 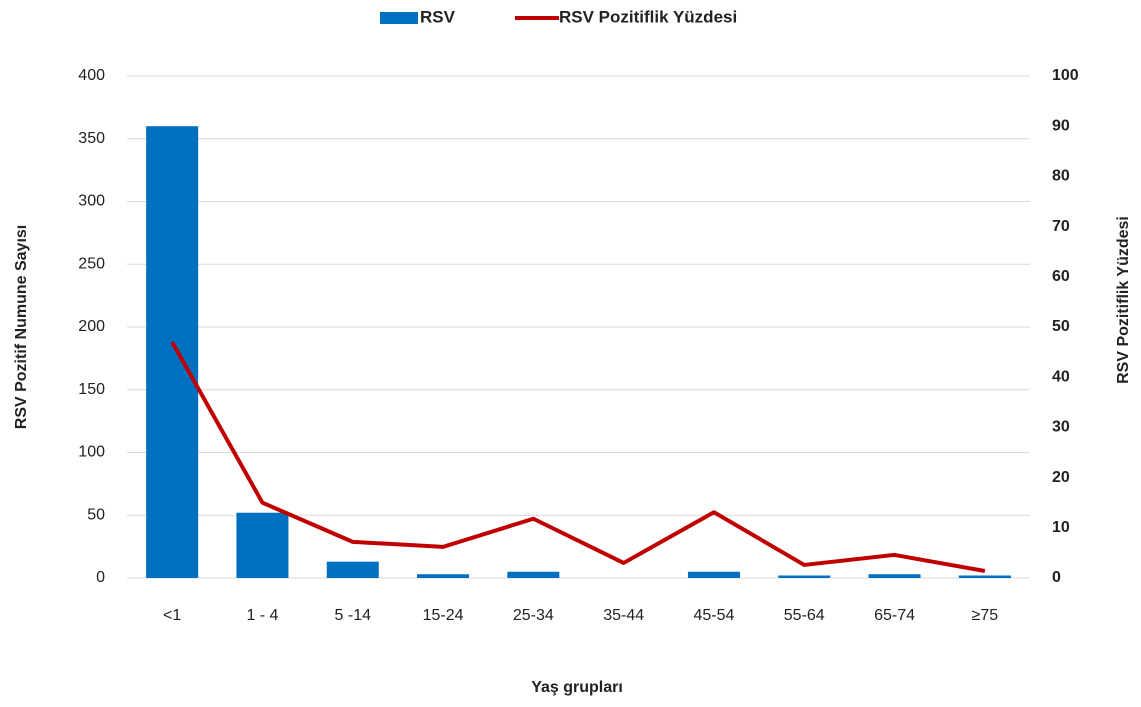 What do you see at coordinates (100, 577) in the screenshot?
I see `y-tick-label: 0` at bounding box center [100, 577].